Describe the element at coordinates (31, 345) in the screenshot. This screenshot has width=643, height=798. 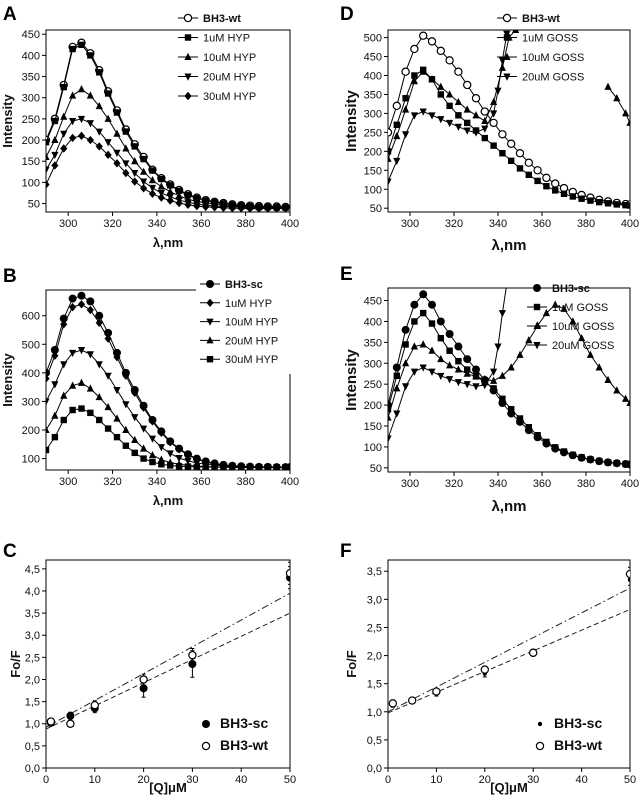
I see `y-tick-label: 500` at that location.